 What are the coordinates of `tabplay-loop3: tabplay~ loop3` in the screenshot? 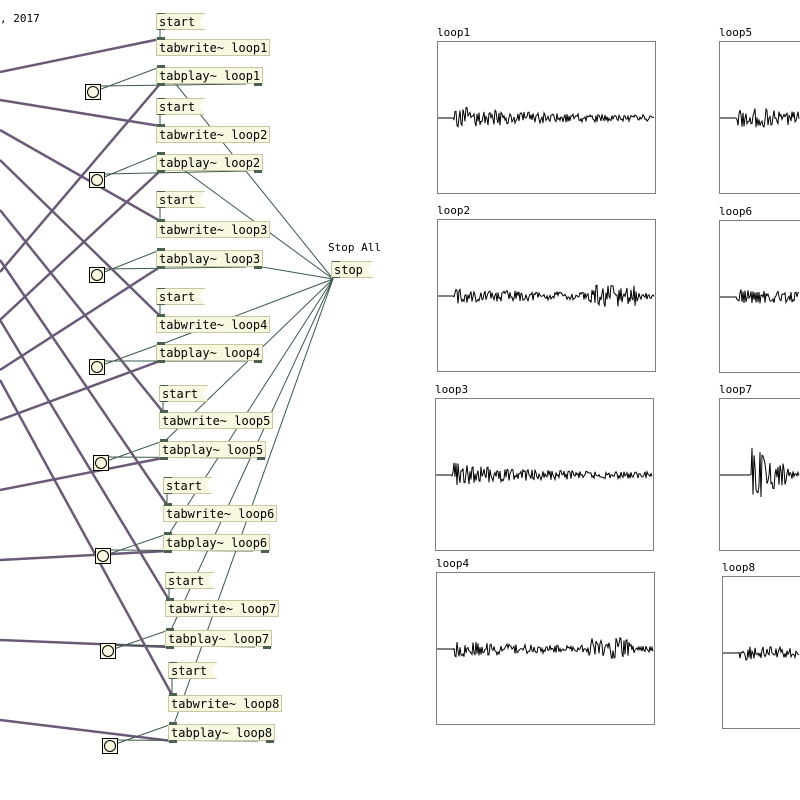 It's located at (210, 258).